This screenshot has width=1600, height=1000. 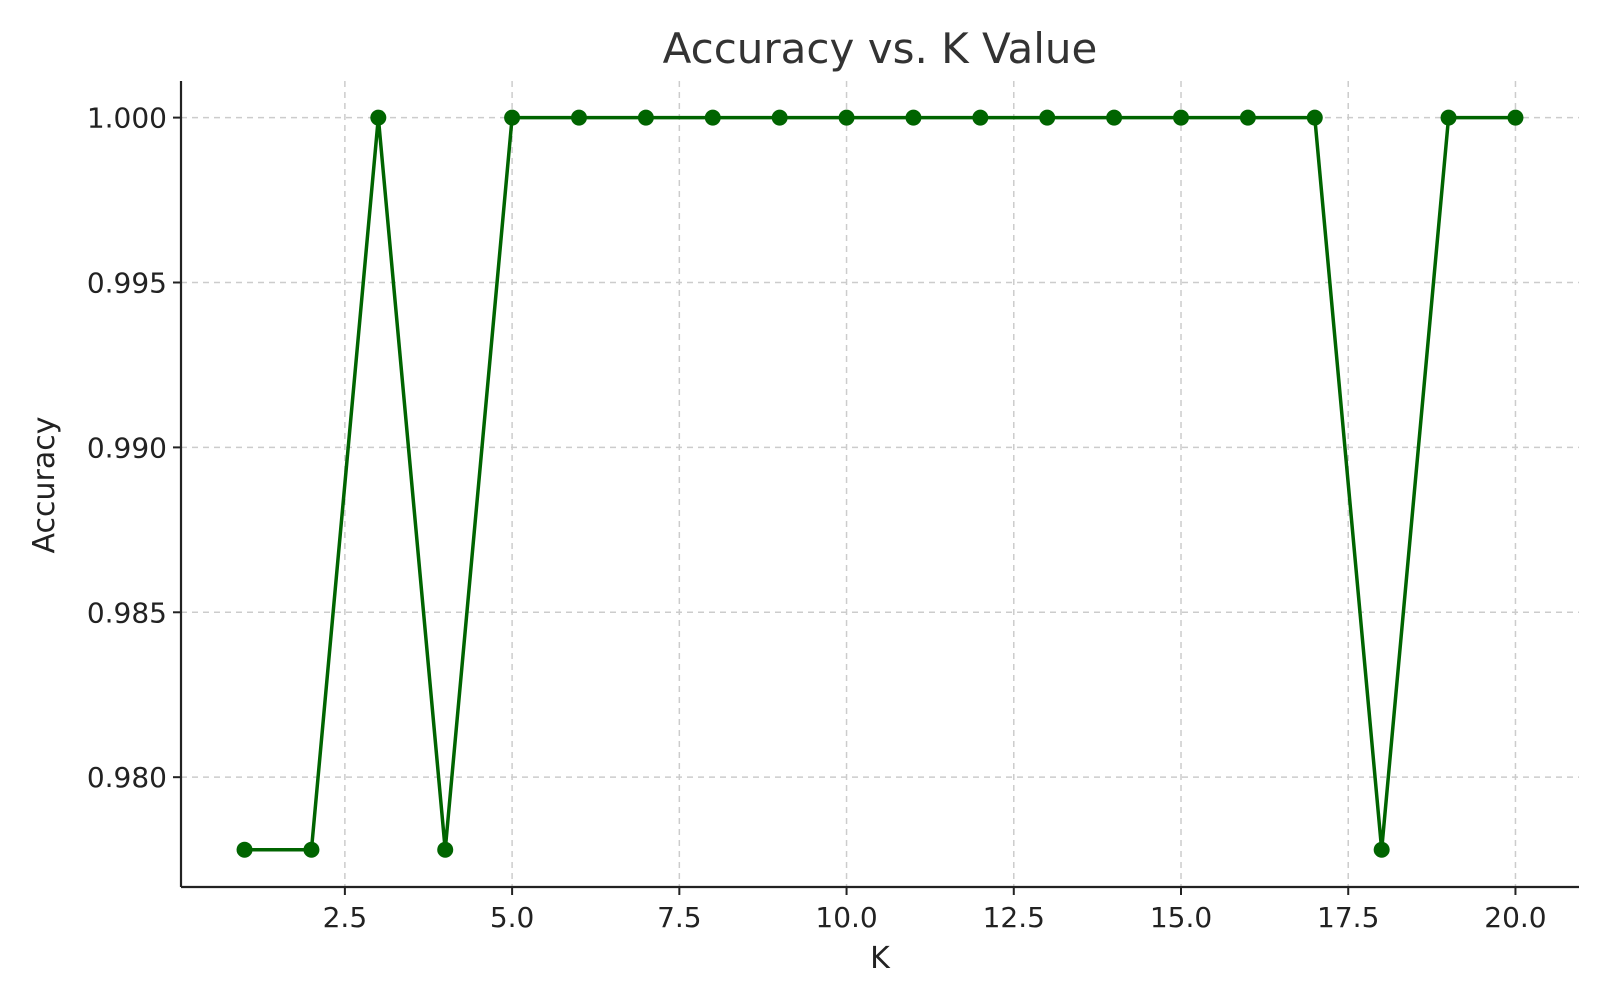 I want to click on x-tick-label: 10.0, so click(x=846, y=917).